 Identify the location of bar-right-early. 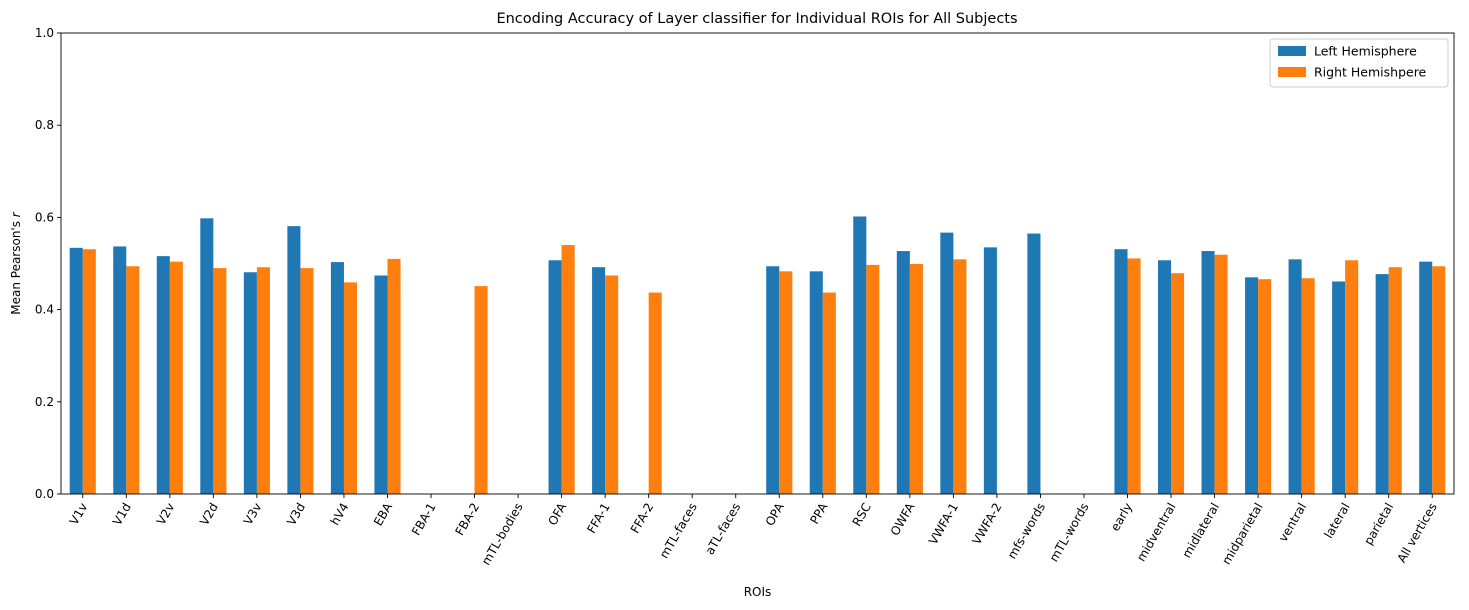
(1134, 376).